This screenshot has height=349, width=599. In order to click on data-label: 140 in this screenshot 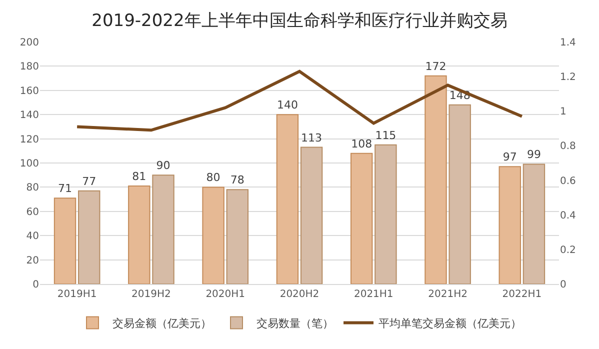, I will do `click(287, 105)`.